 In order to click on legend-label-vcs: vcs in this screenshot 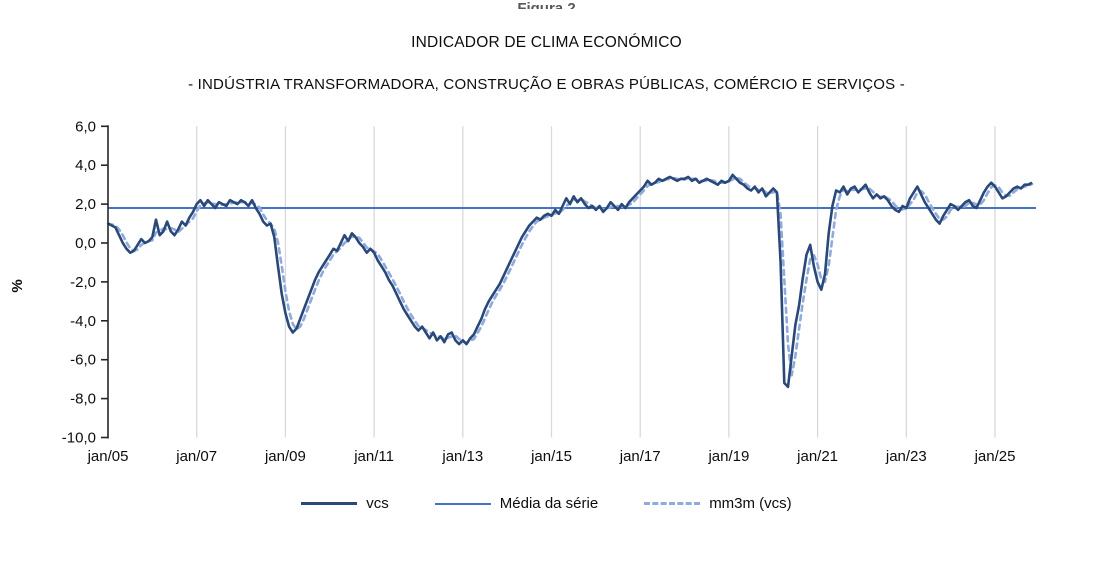, I will do `click(377, 503)`.